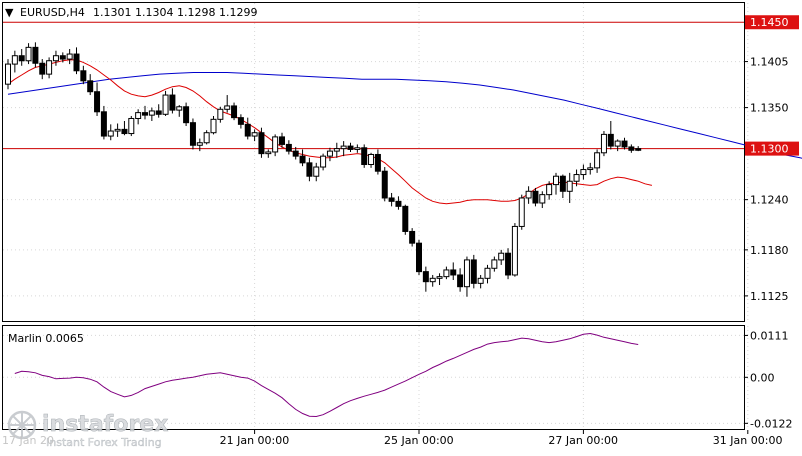  What do you see at coordinates (748, 440) in the screenshot?
I see `time-tick-label: 31 Jan 00:00` at bounding box center [748, 440].